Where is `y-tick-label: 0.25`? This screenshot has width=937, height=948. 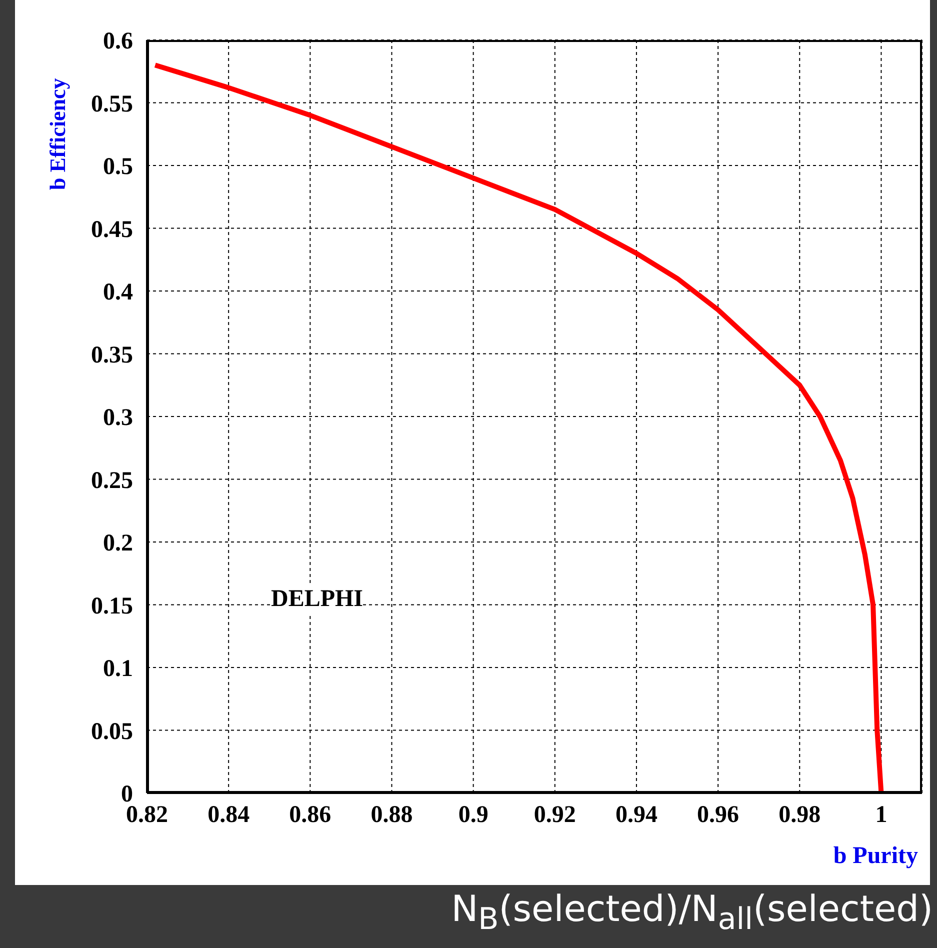 y-tick-label: 0.25 is located at coordinates (112, 481).